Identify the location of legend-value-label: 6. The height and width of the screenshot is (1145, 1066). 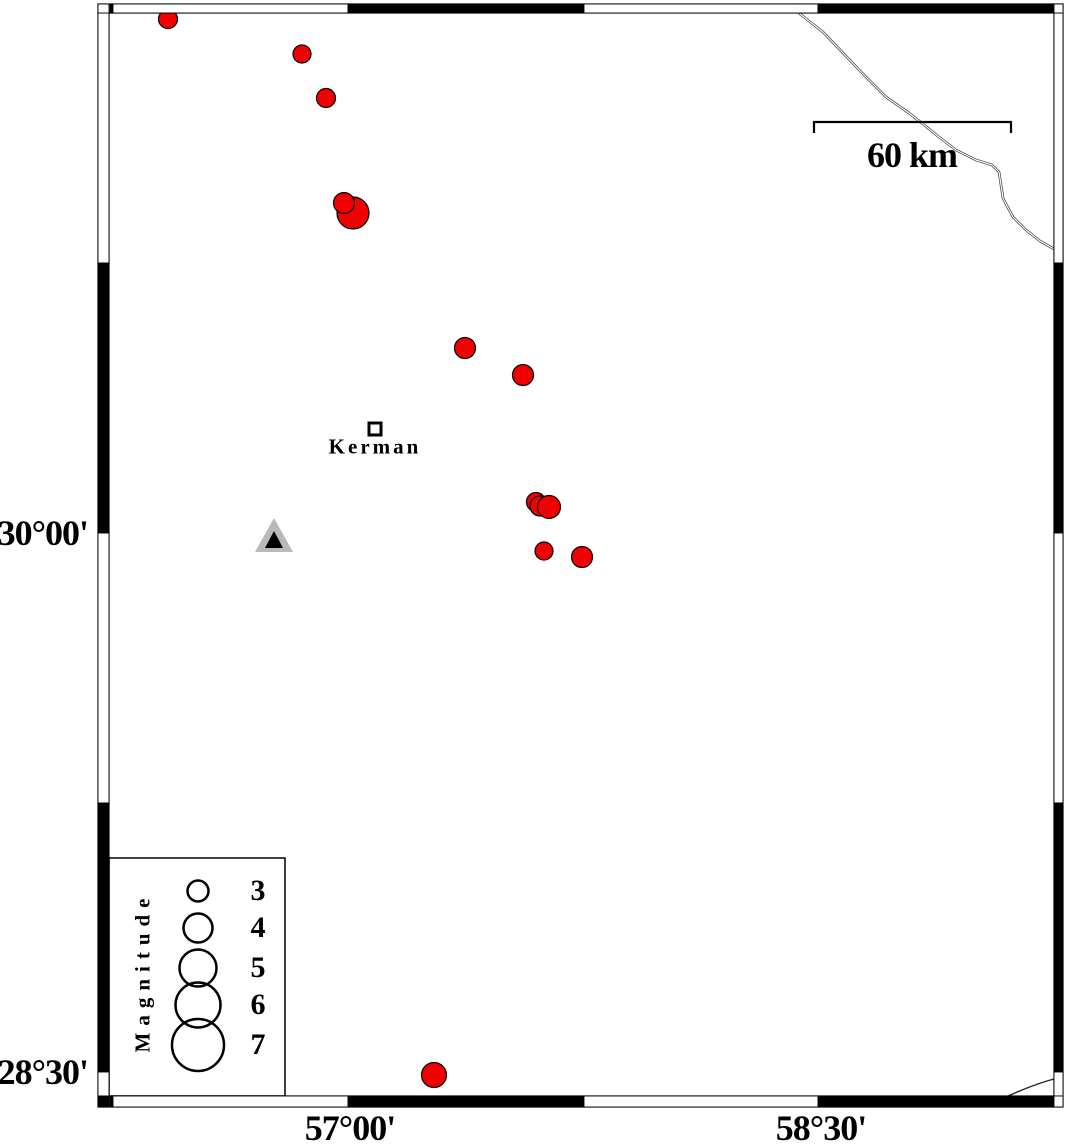
(258, 1004).